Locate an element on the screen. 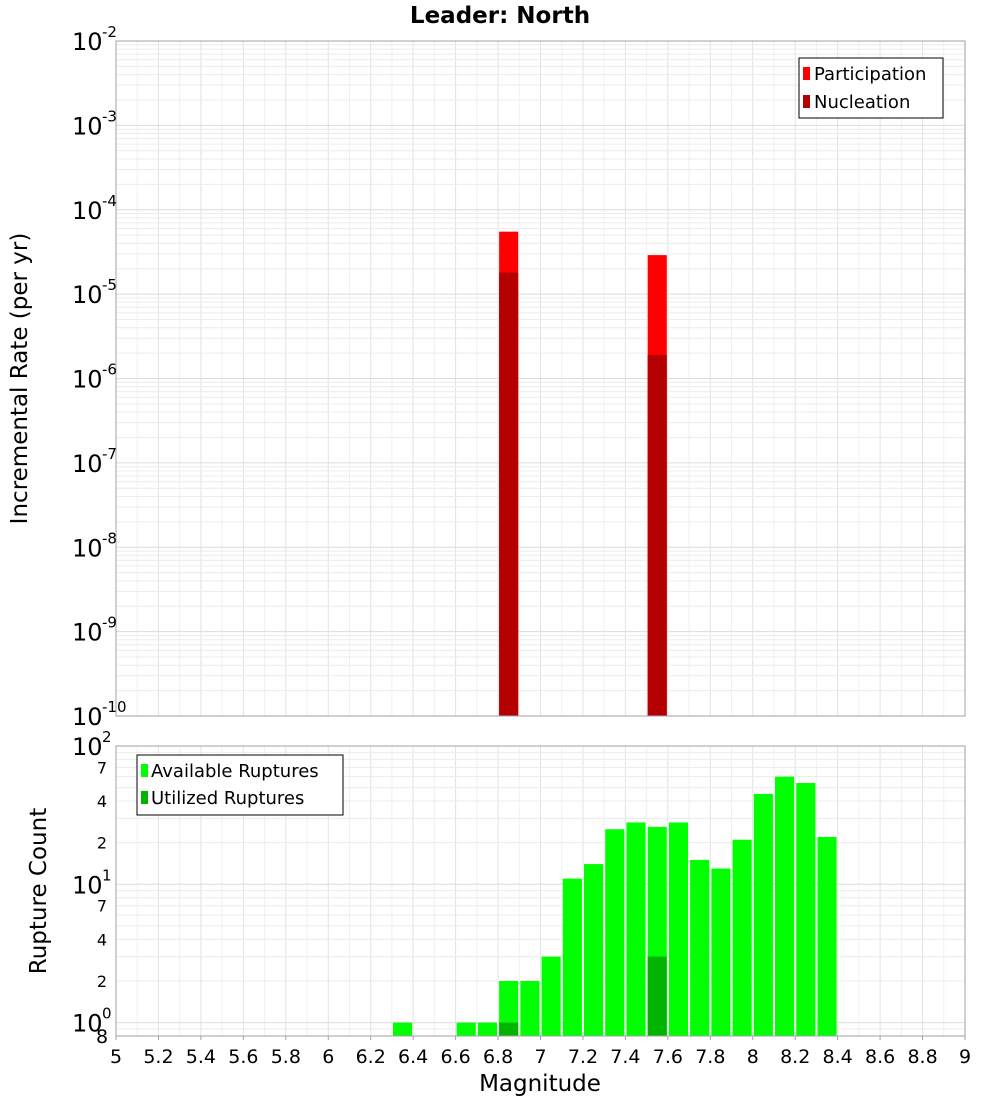 The width and height of the screenshot is (1000, 1104). legend-top: Participation Nucleation is located at coordinates (871, 88).